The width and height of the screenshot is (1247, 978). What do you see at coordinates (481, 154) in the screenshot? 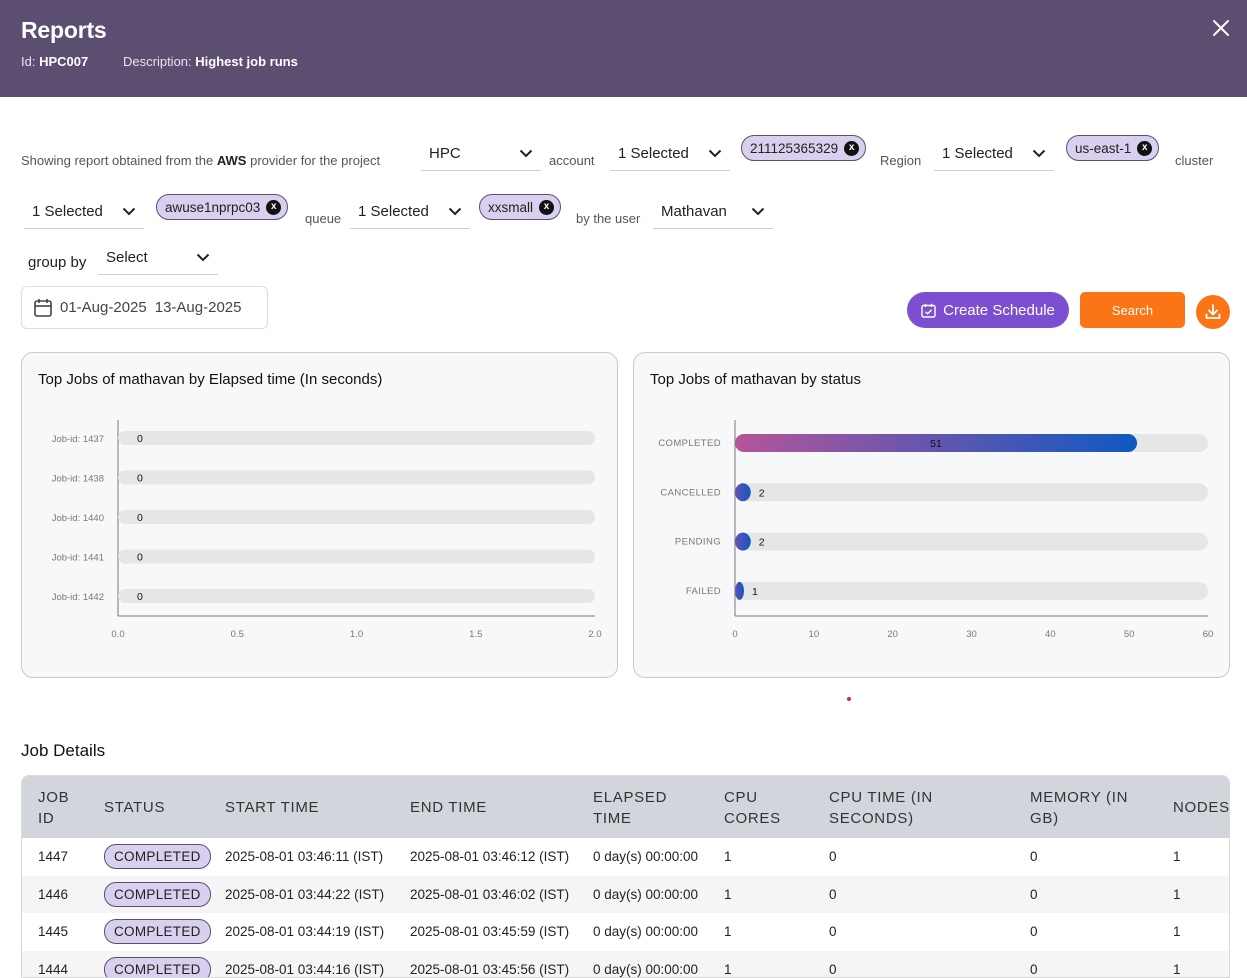
I see `project-select: HPC` at bounding box center [481, 154].